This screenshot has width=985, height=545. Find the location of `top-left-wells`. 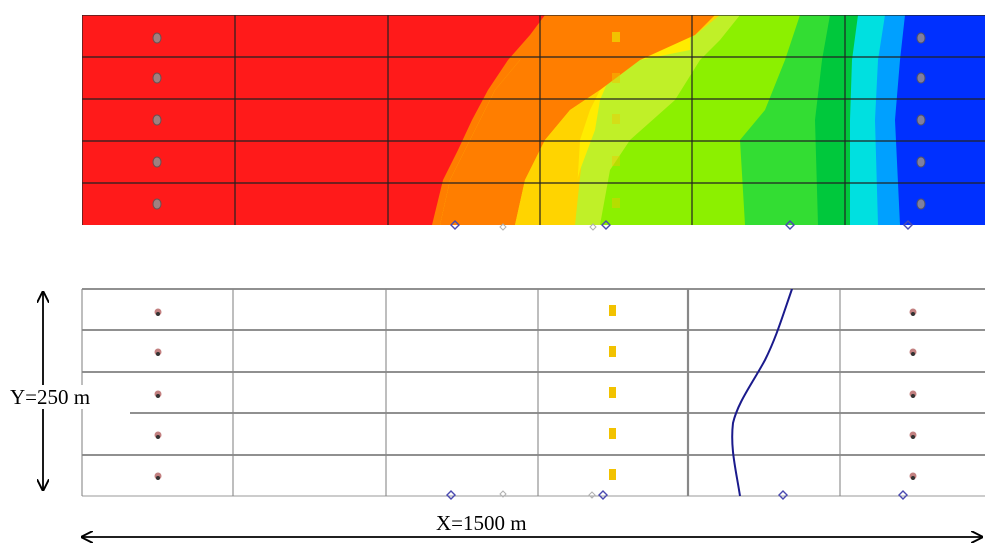

top-left-wells is located at coordinates (157, 121).